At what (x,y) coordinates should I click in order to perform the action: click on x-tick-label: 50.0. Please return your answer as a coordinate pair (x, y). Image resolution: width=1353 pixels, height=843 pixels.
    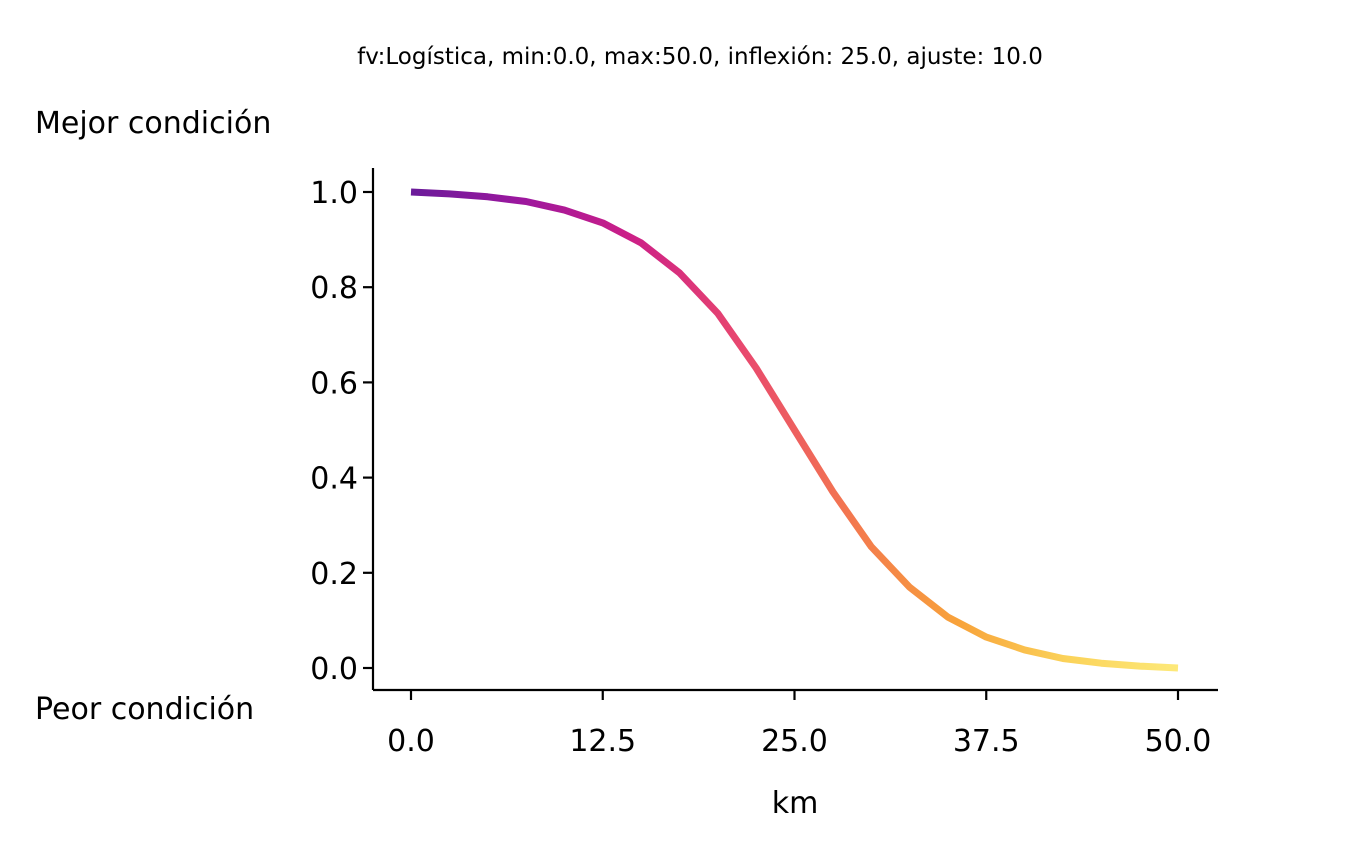
    Looking at the image, I should click on (1178, 741).